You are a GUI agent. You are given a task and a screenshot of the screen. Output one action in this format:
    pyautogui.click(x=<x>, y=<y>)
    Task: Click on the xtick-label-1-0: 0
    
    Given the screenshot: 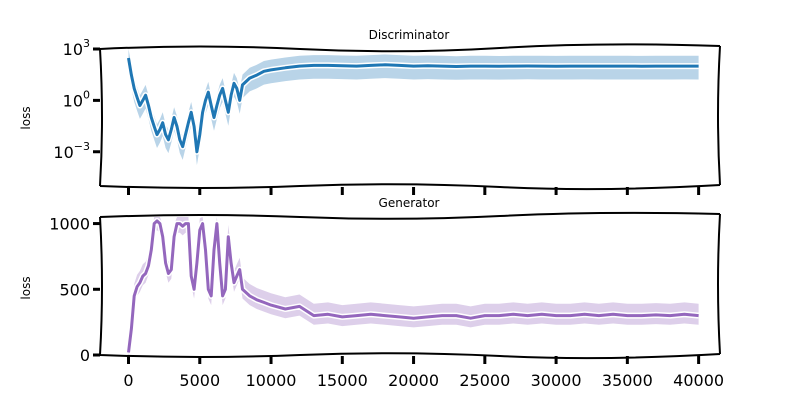 What is the action you would take?
    pyautogui.click(x=128, y=380)
    